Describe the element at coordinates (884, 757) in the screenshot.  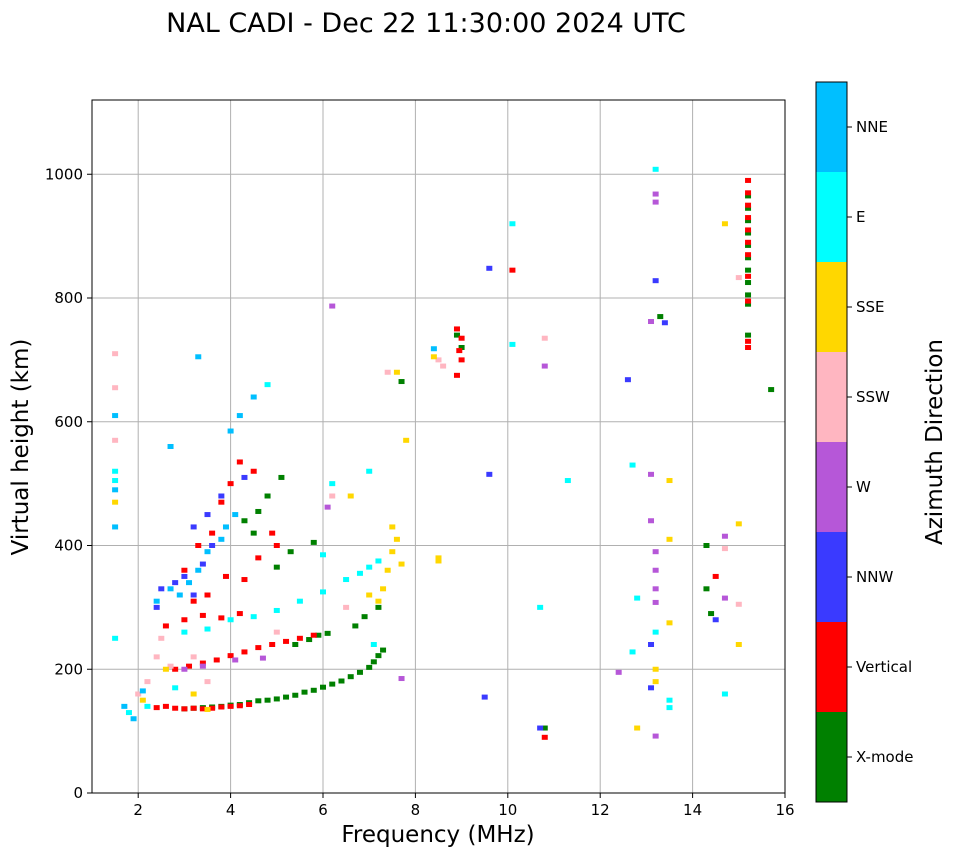
I see `colorbar-label: X-mode` at that location.